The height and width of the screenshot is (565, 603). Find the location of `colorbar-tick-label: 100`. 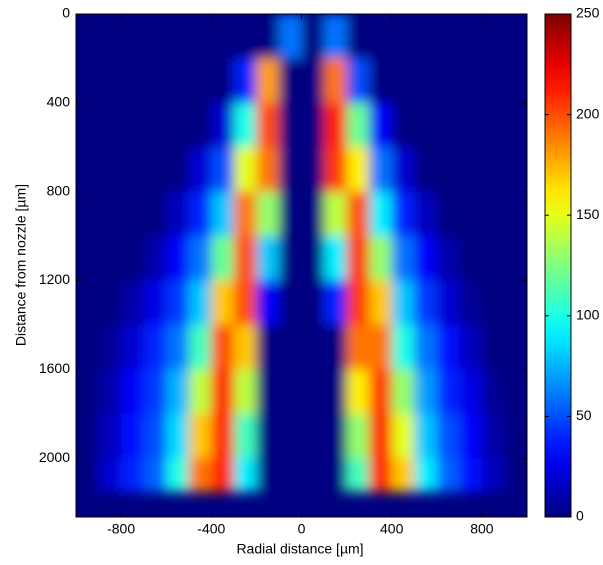

colorbar-tick-label: 100 is located at coordinates (588, 315).